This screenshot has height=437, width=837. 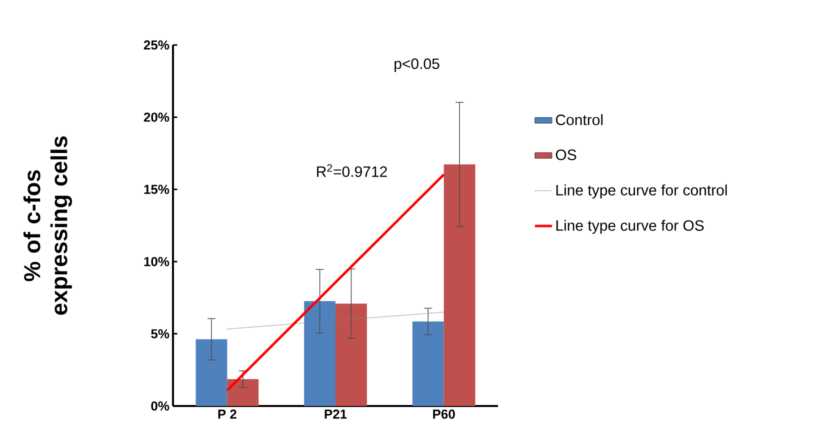 I want to click on annotation: p<0.05, so click(x=417, y=65).